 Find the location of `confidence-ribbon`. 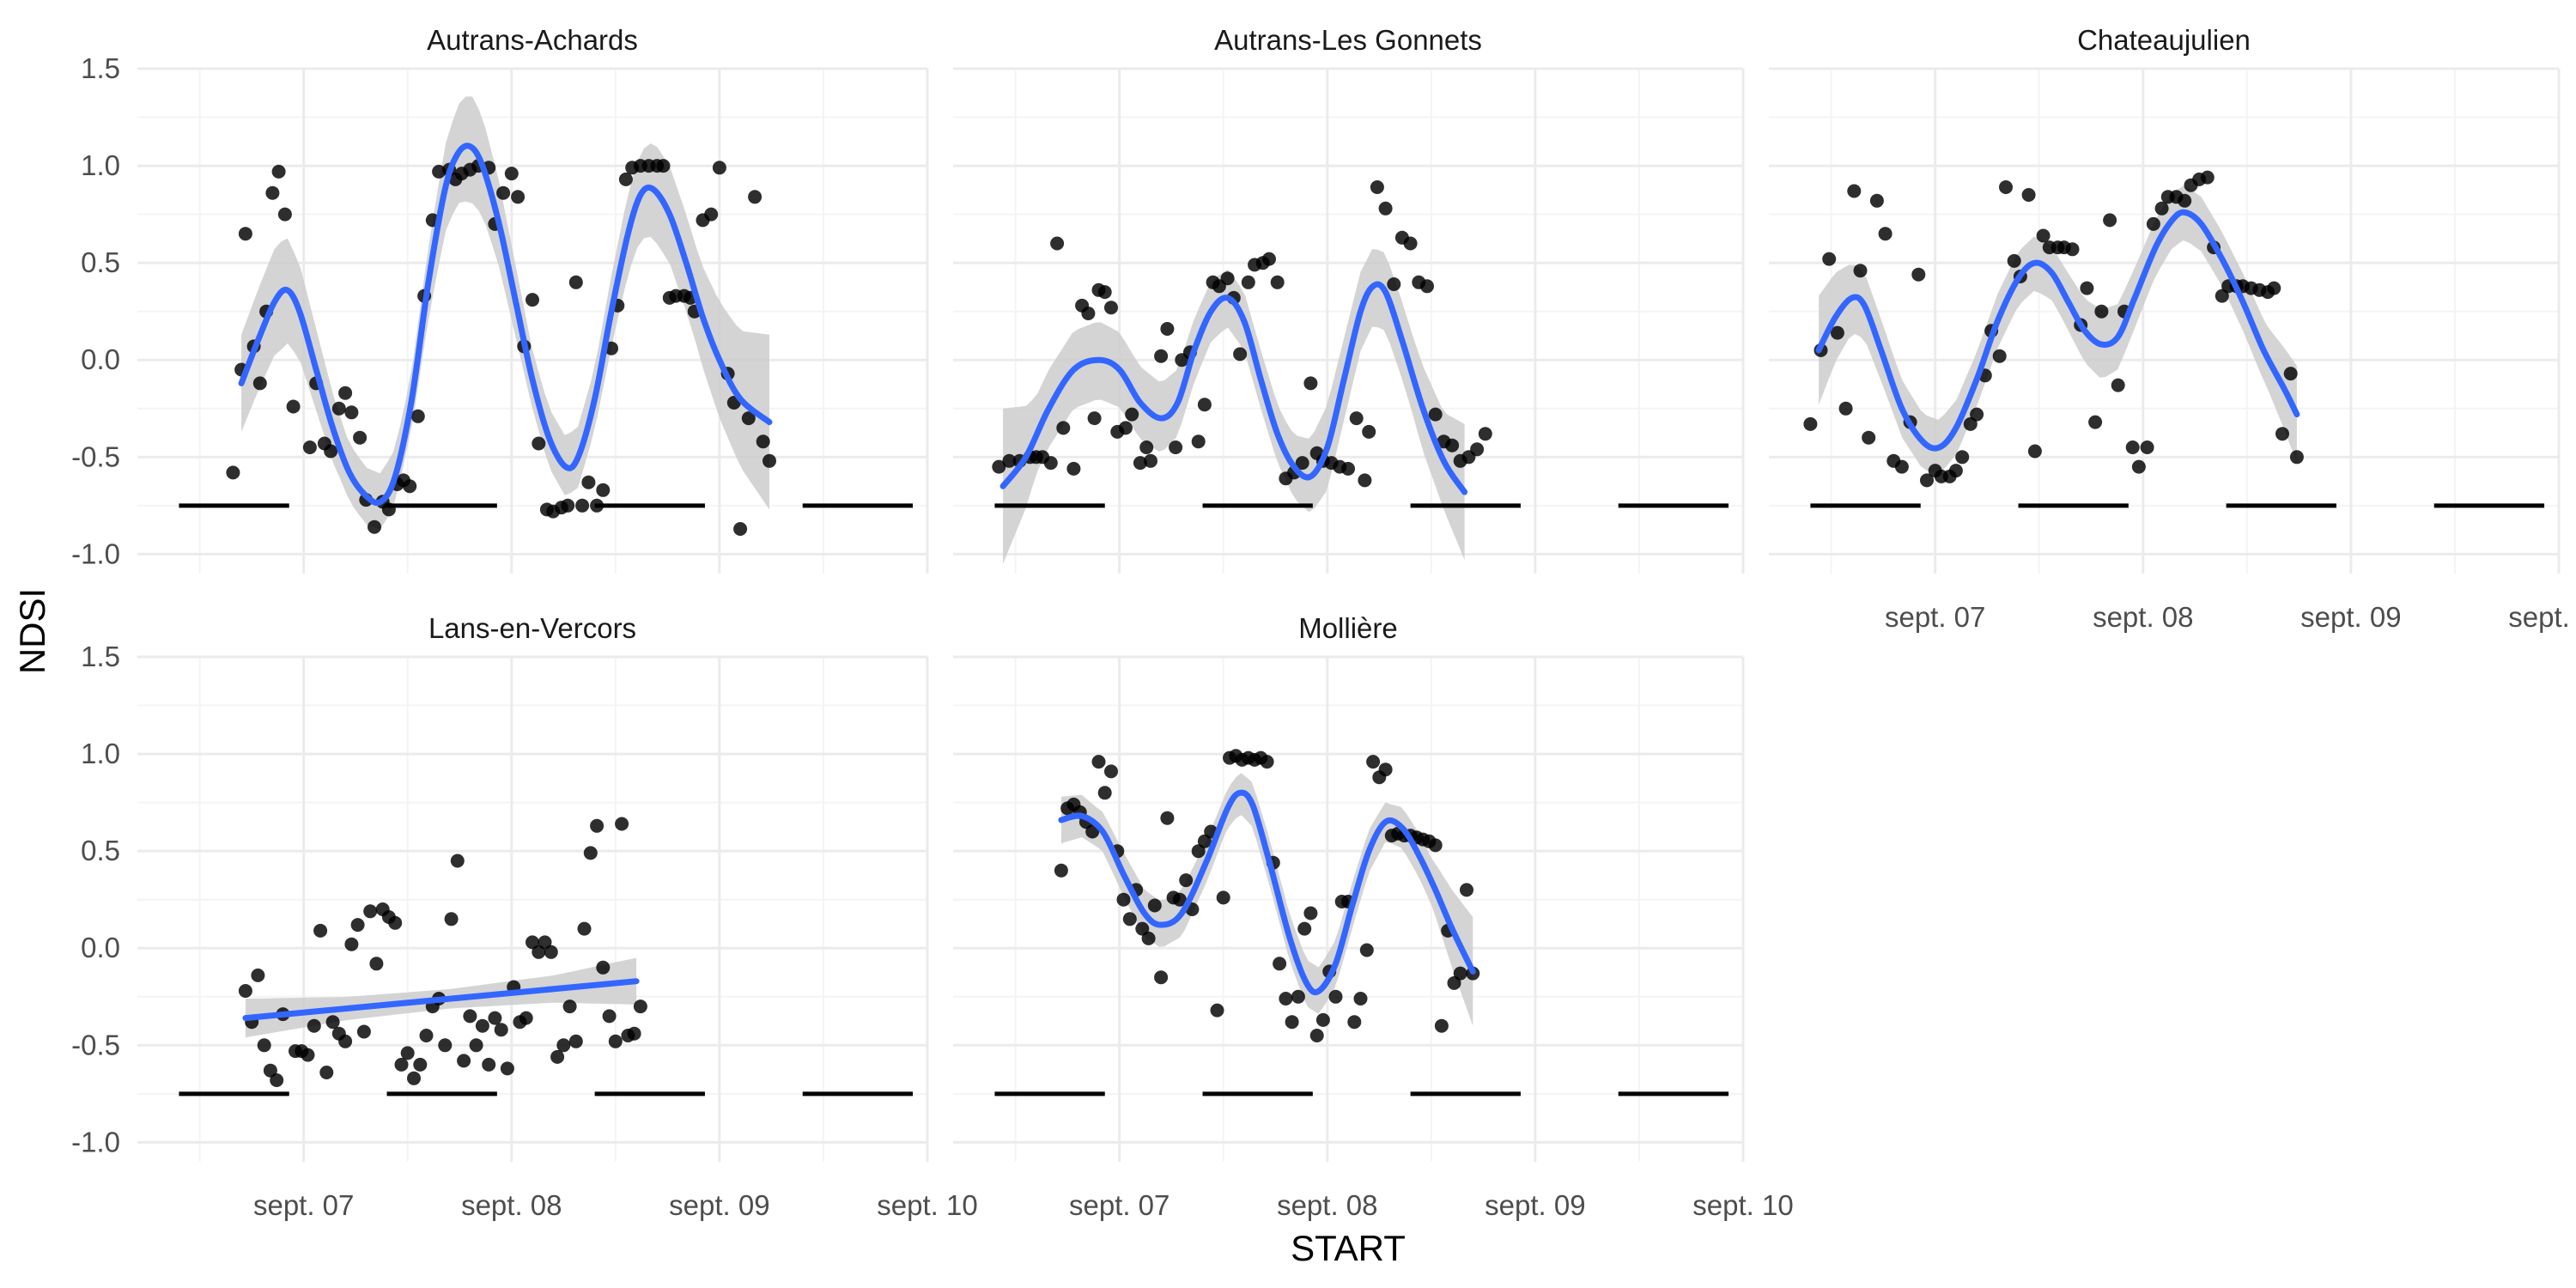

confidence-ribbon is located at coordinates (1234, 407).